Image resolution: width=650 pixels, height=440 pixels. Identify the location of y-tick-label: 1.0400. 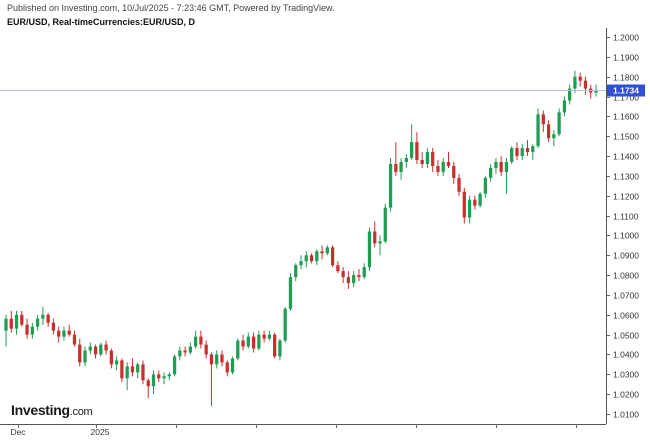
(626, 355).